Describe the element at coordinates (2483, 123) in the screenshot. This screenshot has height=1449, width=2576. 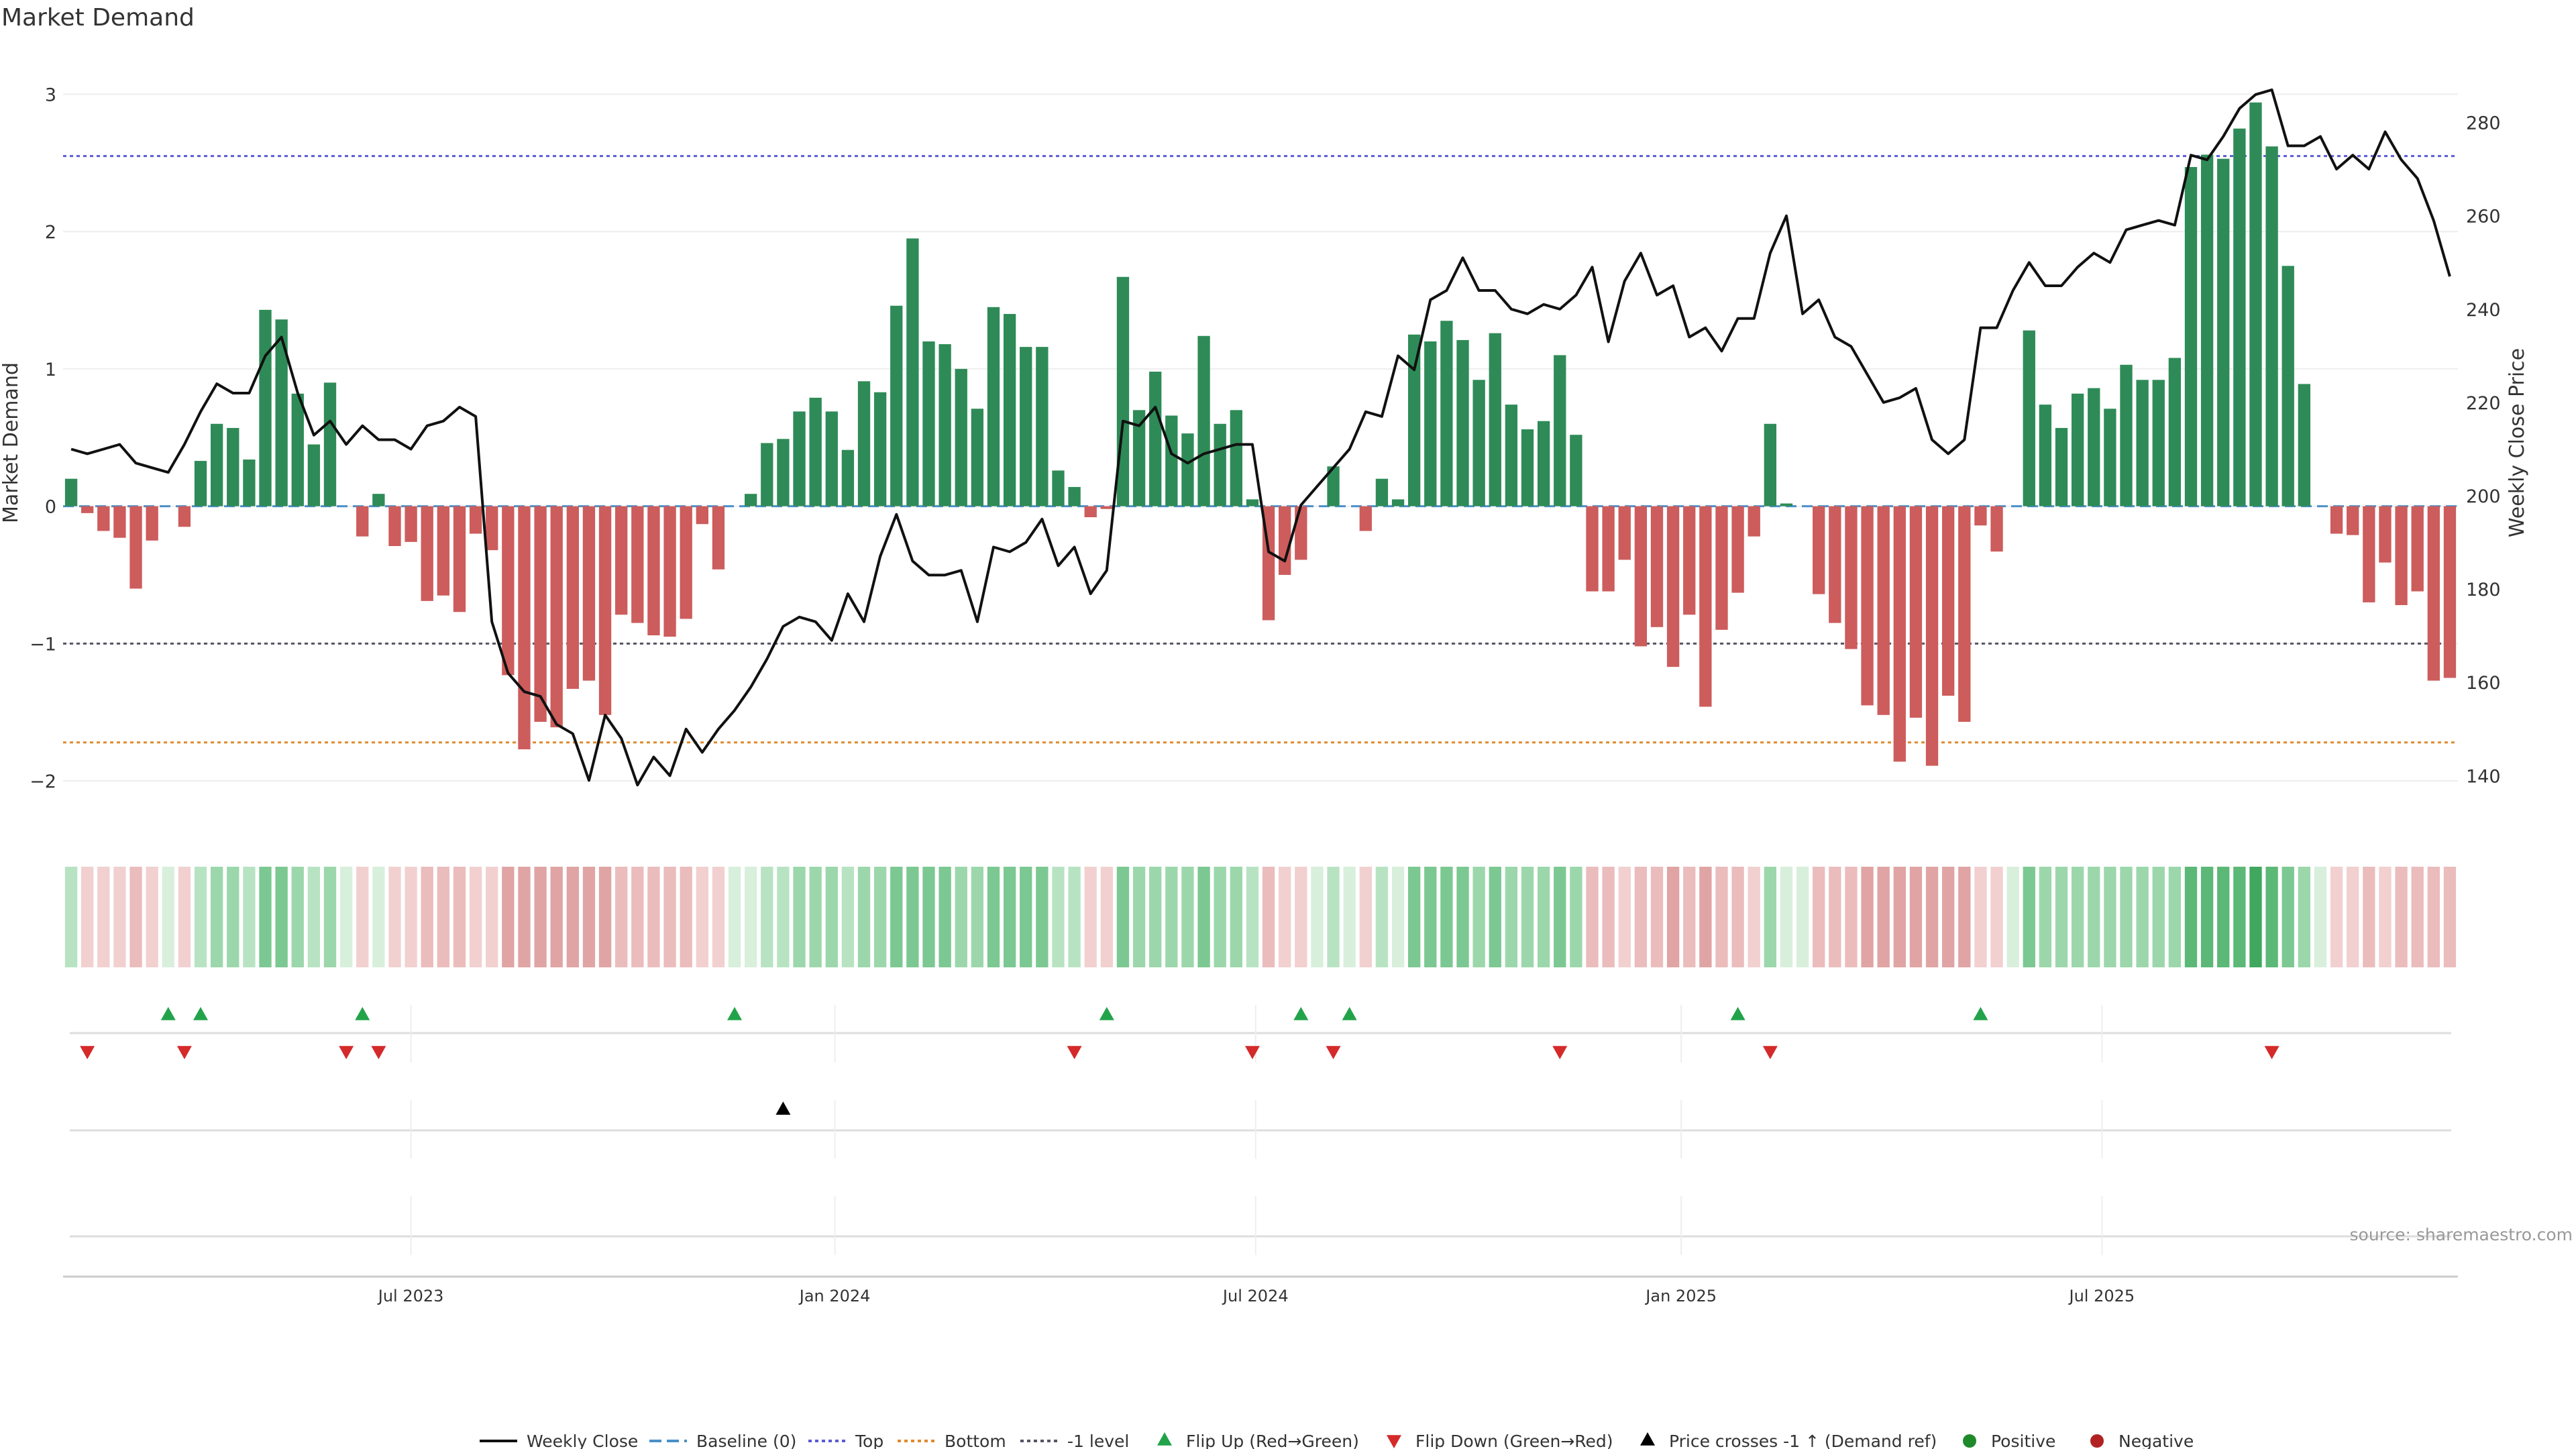
I see `y2-tick-label: 280` at that location.